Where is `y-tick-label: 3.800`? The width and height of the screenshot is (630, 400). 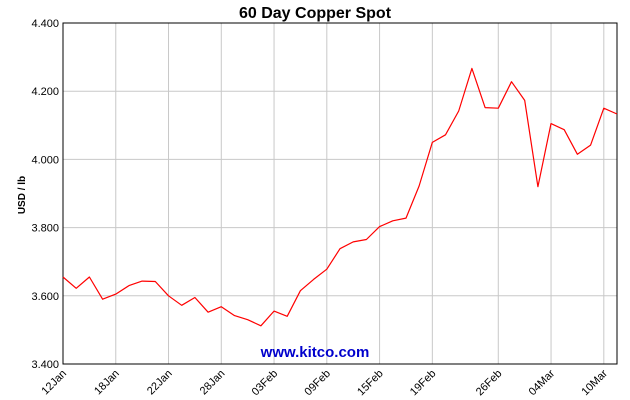 y-tick-label: 3.800 is located at coordinates (45, 229).